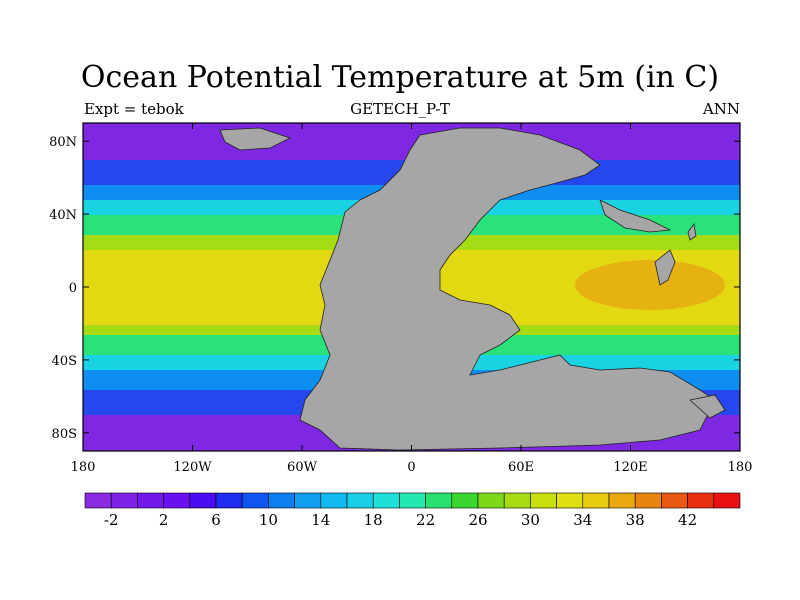 This screenshot has height=600, width=800. What do you see at coordinates (140, 285) in the screenshot?
I see `ocean-hot-pool-west` at bounding box center [140, 285].